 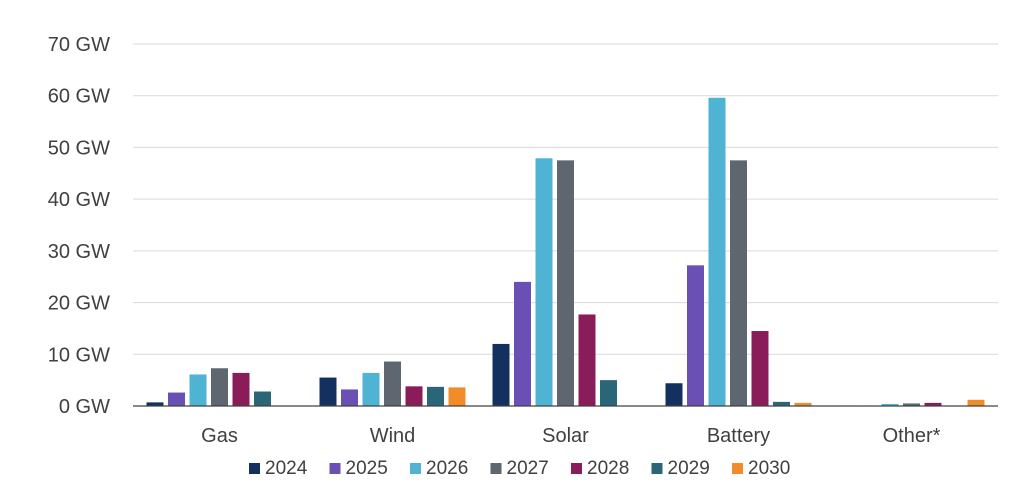 What do you see at coordinates (79, 45) in the screenshot?
I see `y-tick-label: 70 GW` at bounding box center [79, 45].